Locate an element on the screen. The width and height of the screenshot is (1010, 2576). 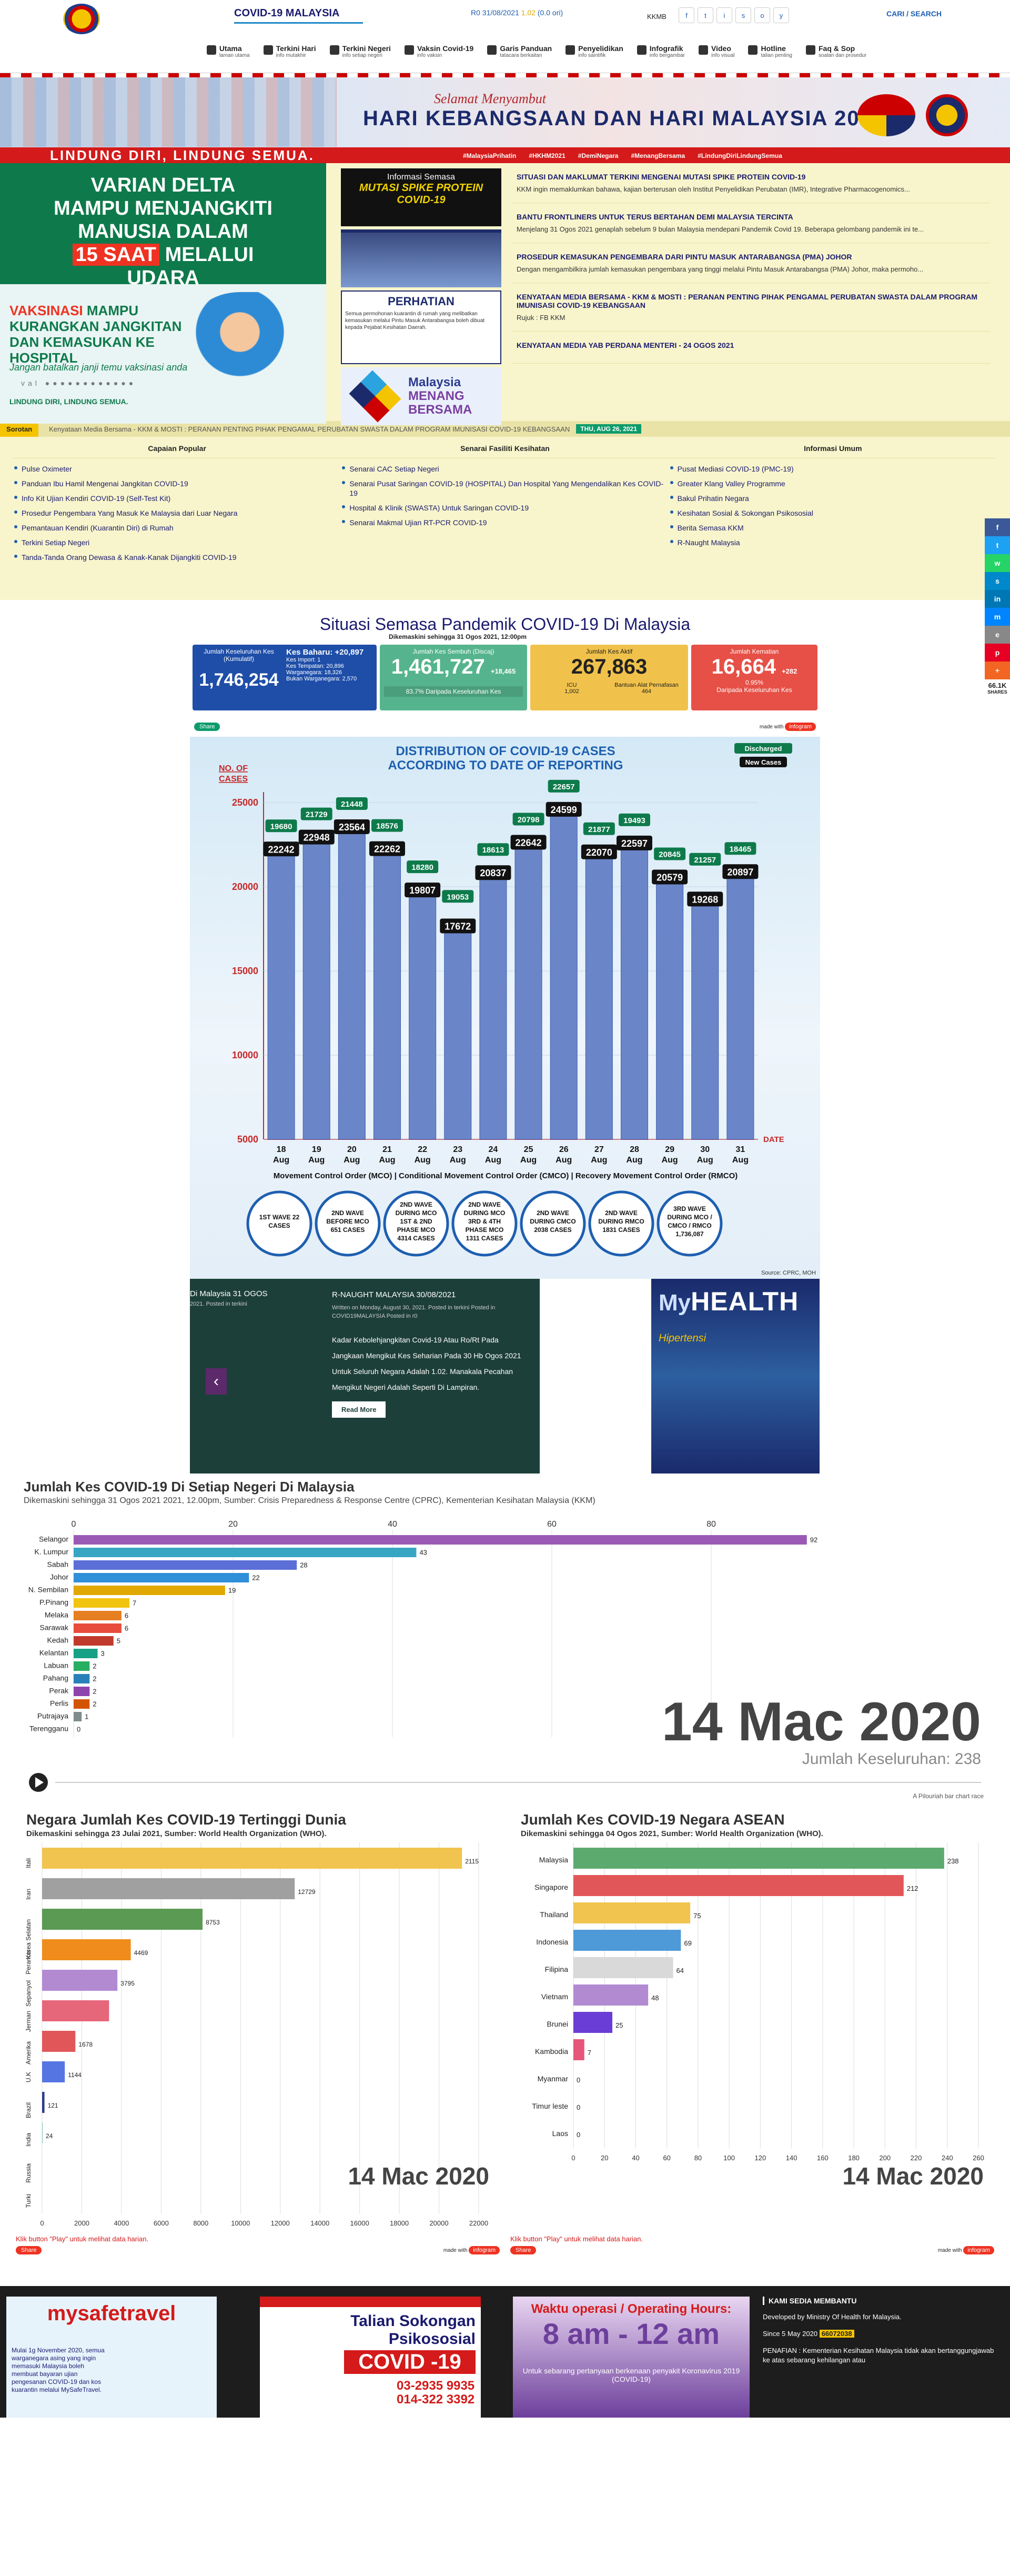
phone-number: 03-2935 9935 is located at coordinates (436, 2386).